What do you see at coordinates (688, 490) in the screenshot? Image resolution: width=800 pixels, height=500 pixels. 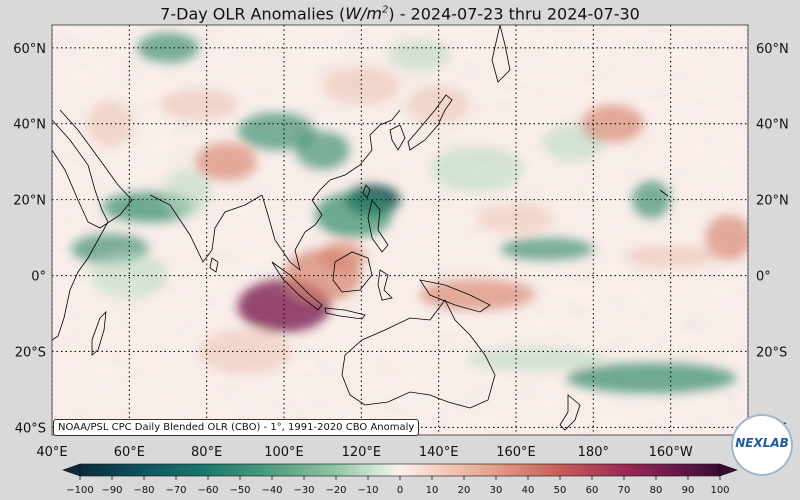 I see `colorbar-tick-label: 90` at bounding box center [688, 490].